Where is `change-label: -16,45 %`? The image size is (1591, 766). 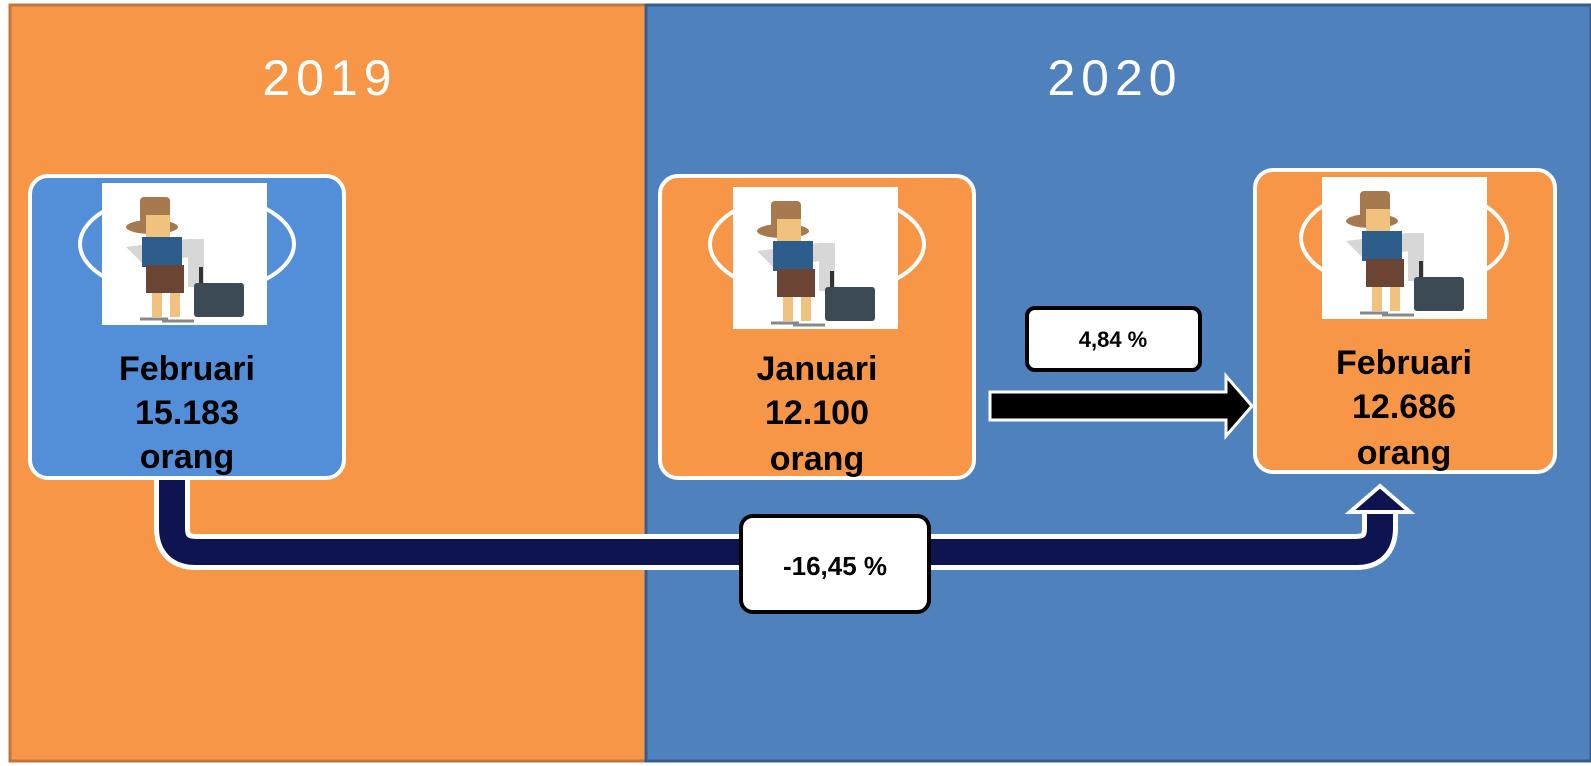
change-label: -16,45 % is located at coordinates (835, 566).